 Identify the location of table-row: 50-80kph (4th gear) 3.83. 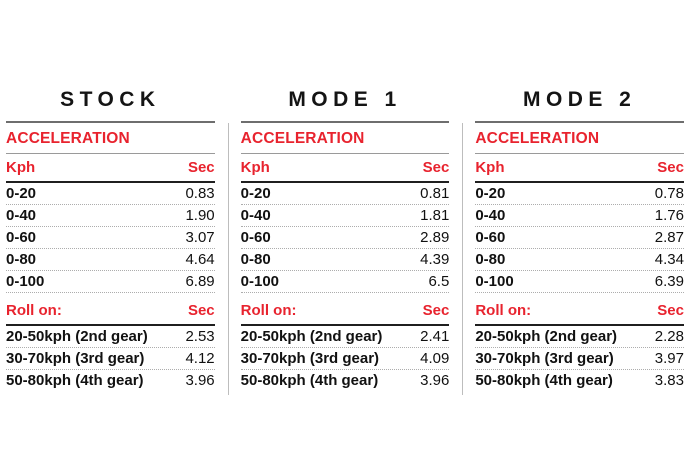
(579, 380).